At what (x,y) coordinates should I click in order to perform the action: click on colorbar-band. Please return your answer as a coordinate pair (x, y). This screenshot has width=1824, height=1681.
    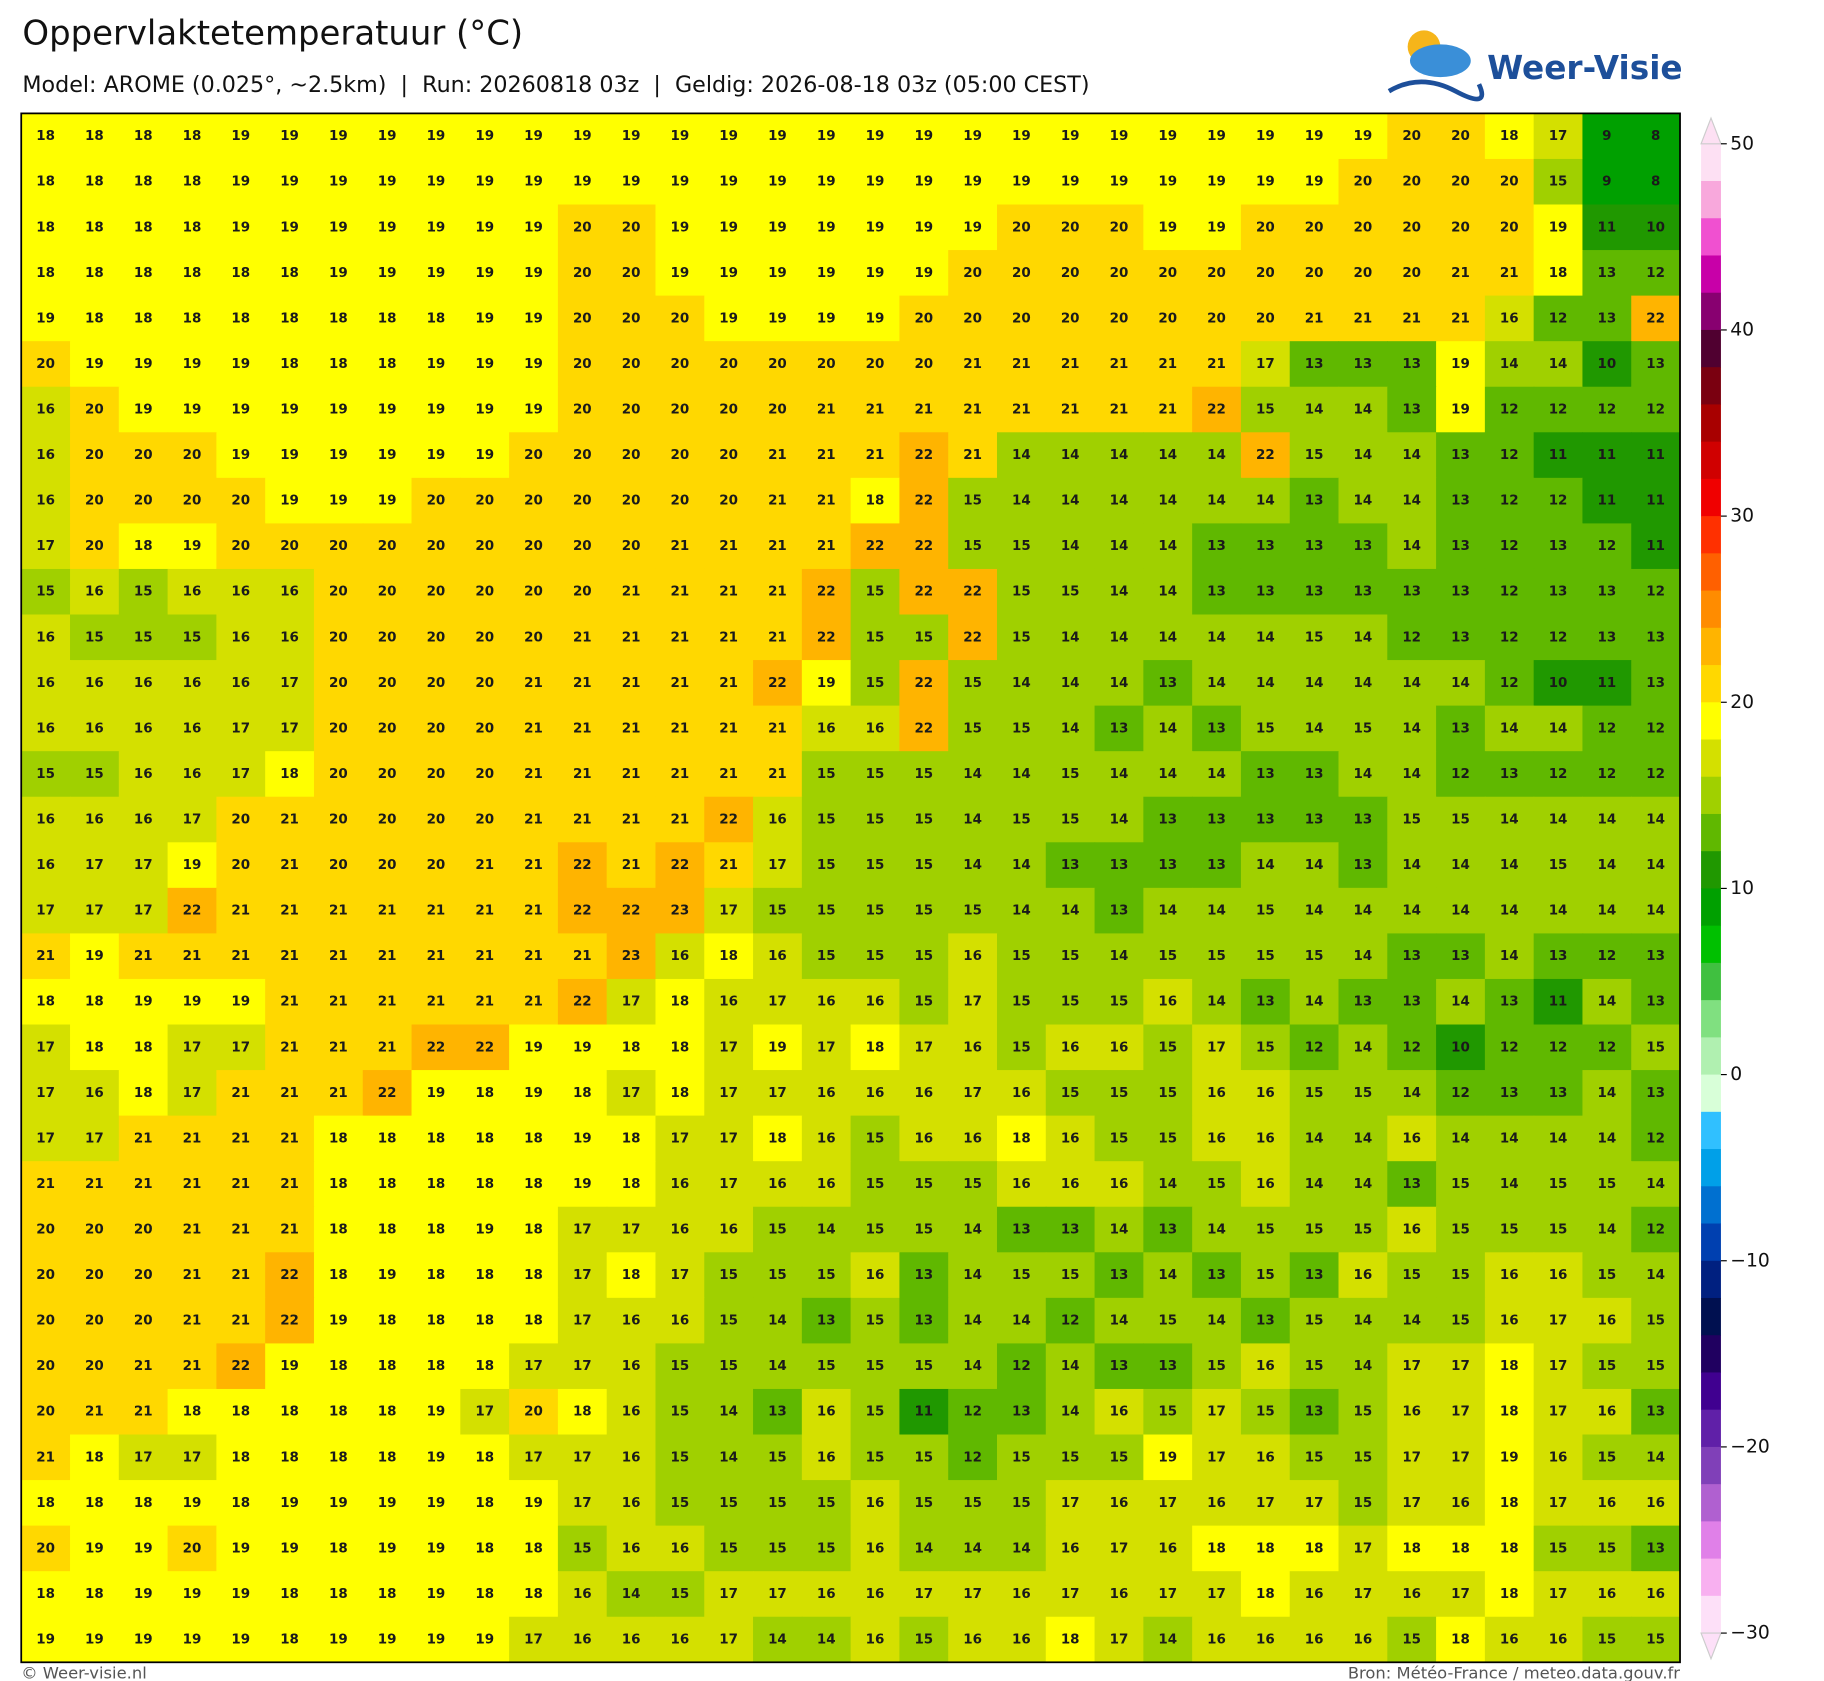
    Looking at the image, I should click on (1711, 1093).